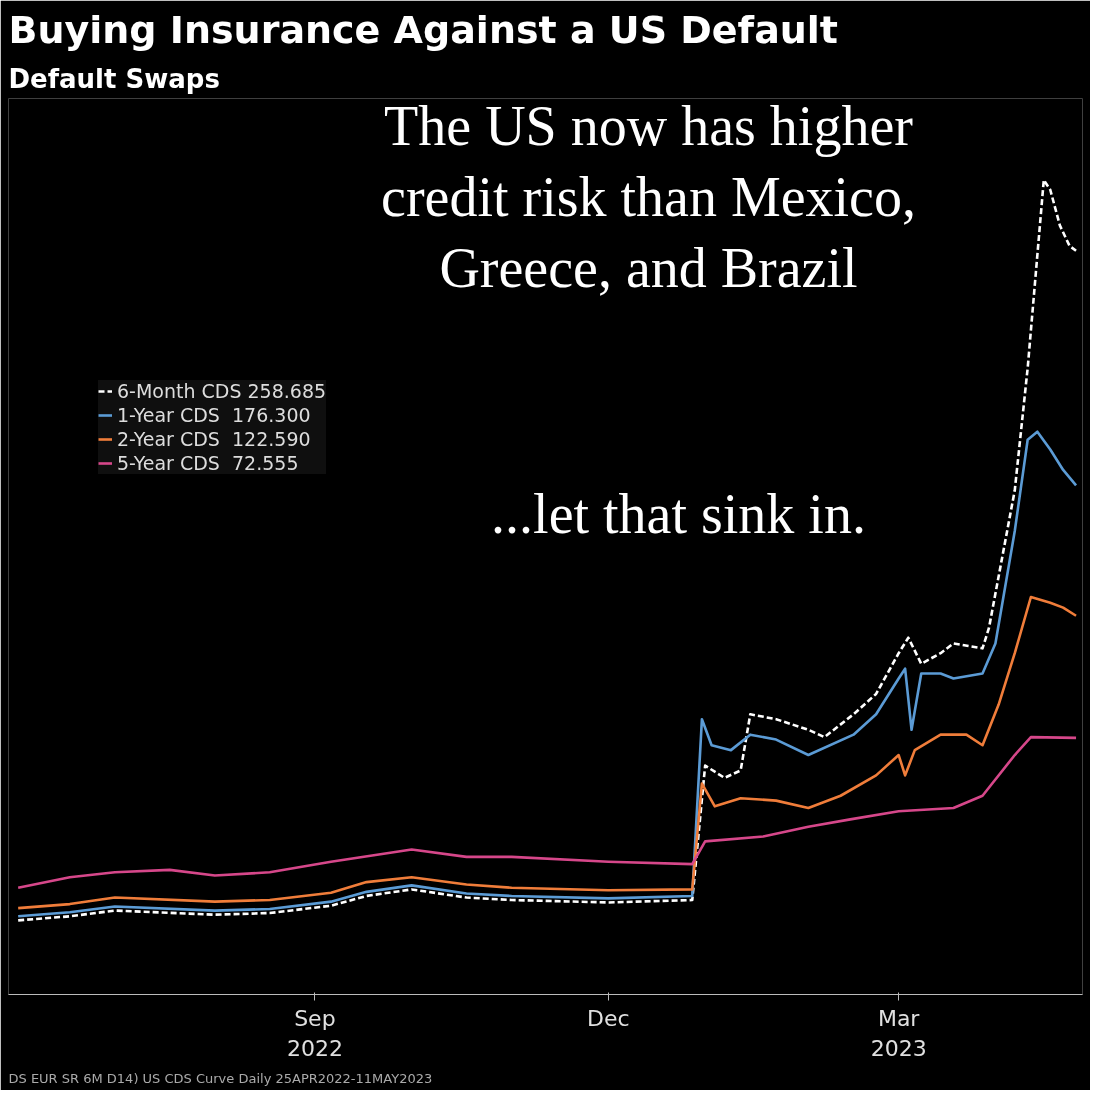  I want to click on legend-label: 1-Year CDS 176.300, so click(214, 415).